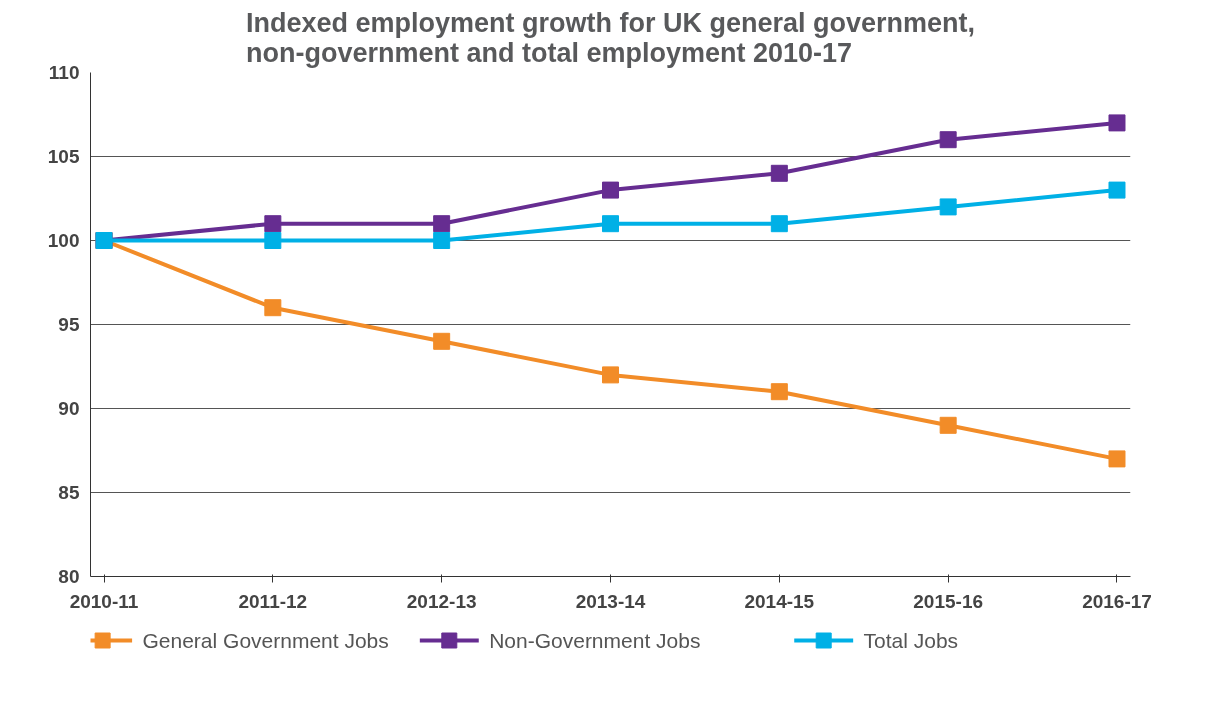 The image size is (1216, 702). I want to click on x-tick-label: 2011-12, so click(273, 601).